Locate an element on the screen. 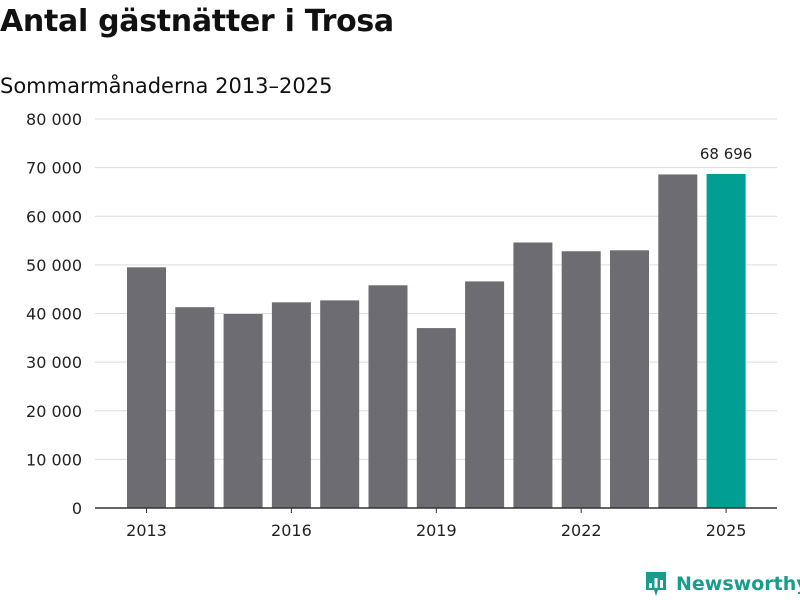 The width and height of the screenshot is (800, 600). bar-2023 is located at coordinates (629, 379).